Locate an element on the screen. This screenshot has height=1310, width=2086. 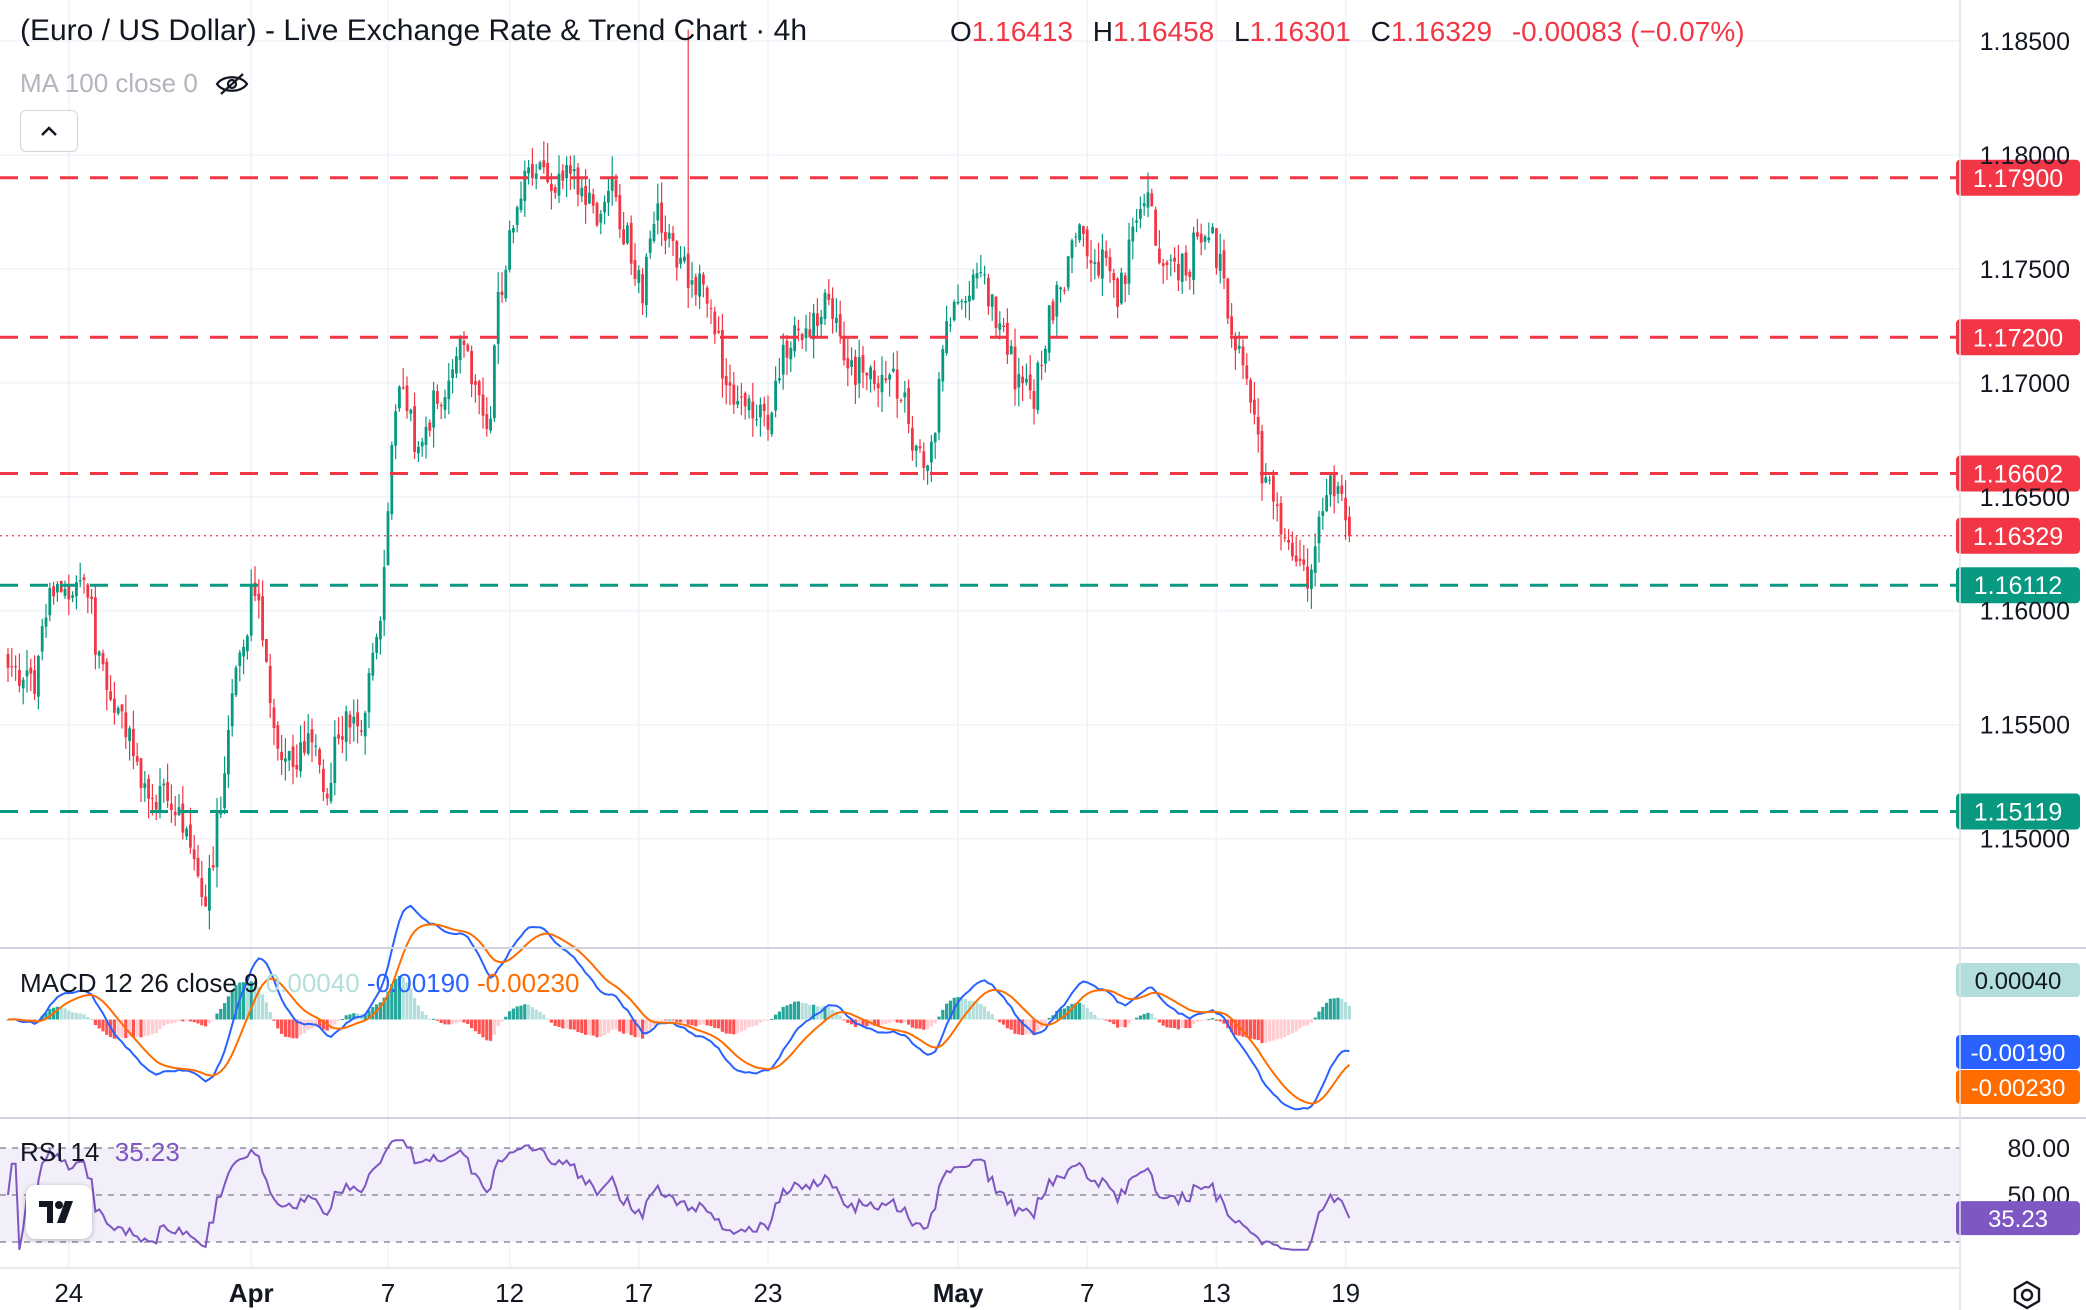
rsi-legend: RSI 14 35.23 is located at coordinates (100, 1152).